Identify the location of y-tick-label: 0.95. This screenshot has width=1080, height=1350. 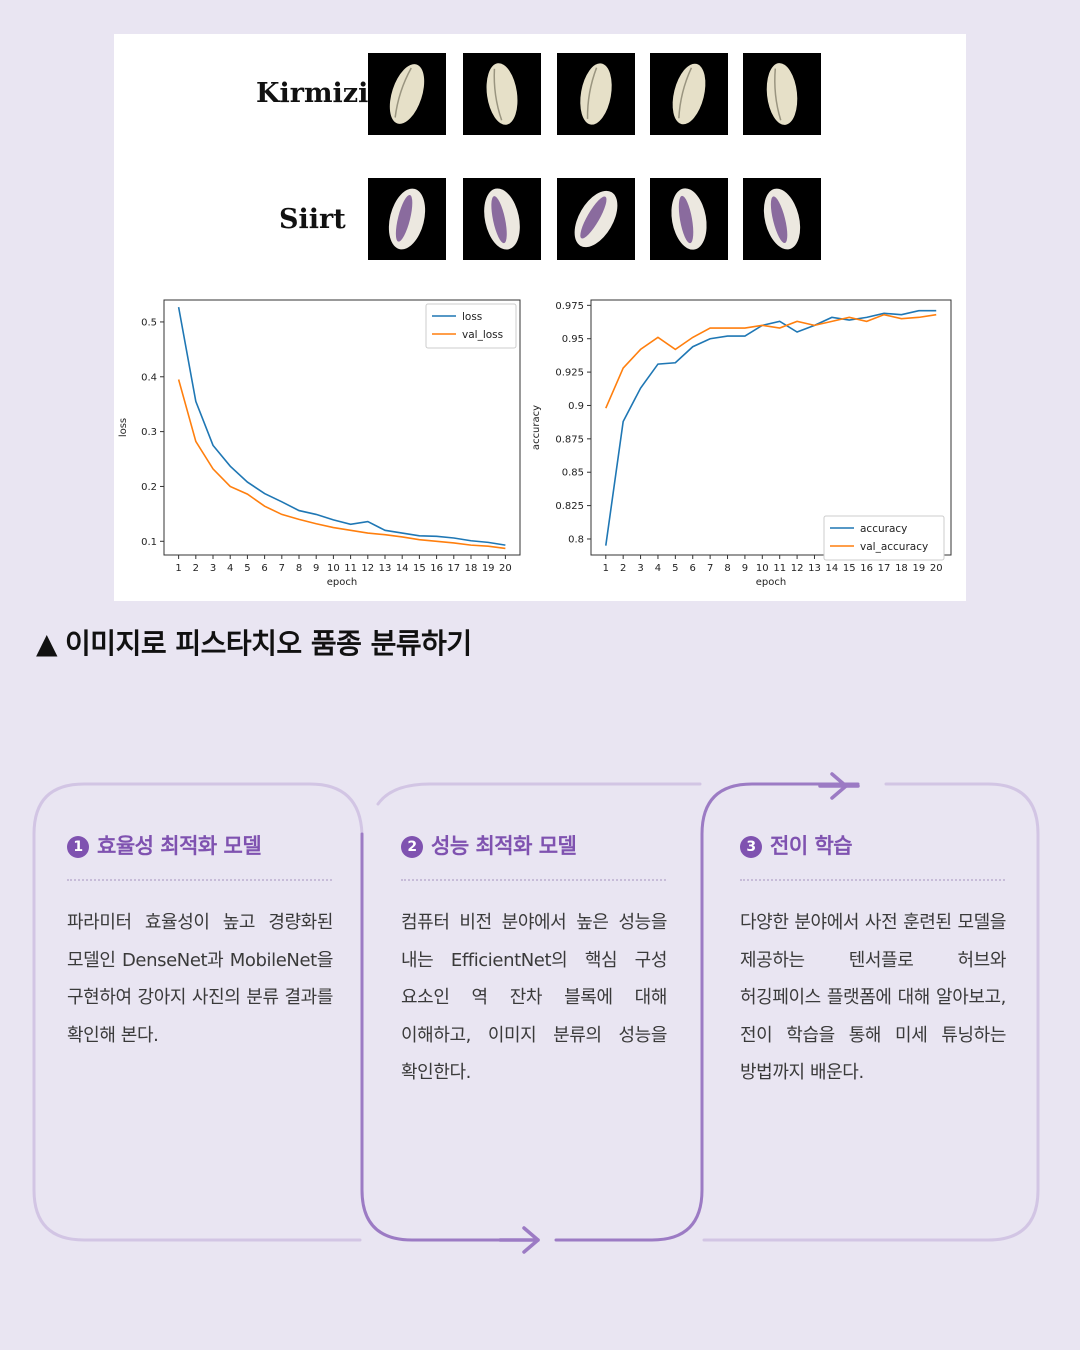
(573, 339).